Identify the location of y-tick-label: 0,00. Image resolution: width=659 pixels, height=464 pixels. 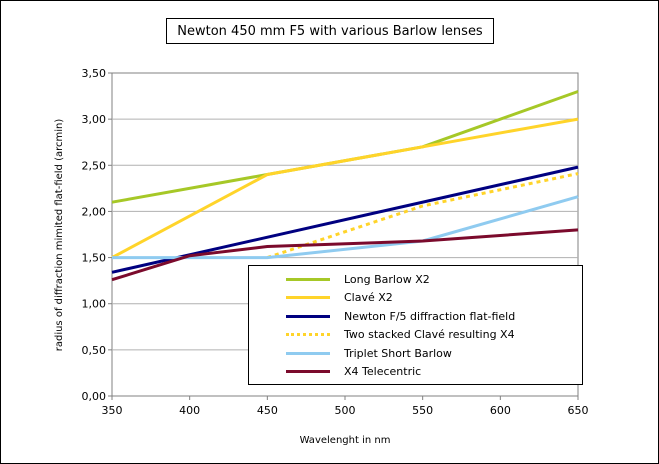
(94, 396).